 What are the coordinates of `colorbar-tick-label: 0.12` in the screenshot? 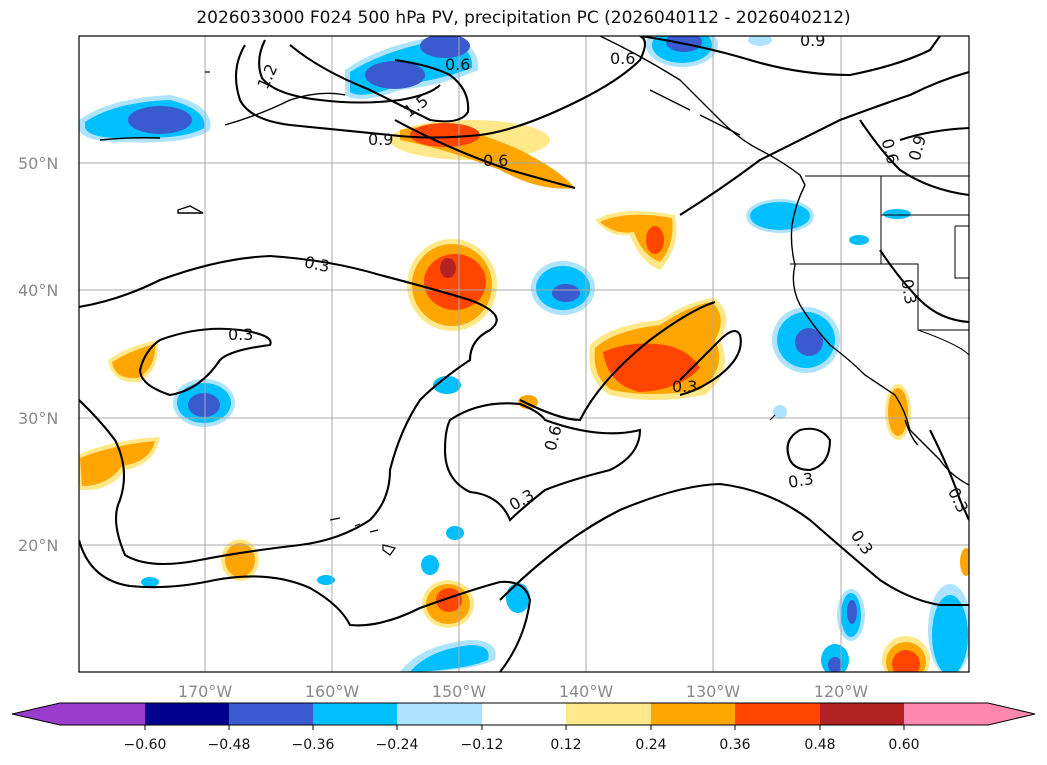 It's located at (565, 745).